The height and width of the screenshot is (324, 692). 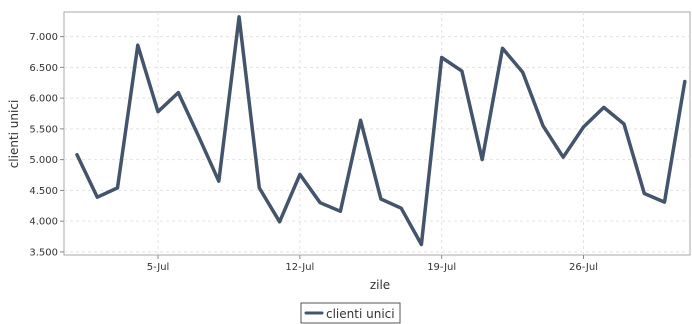 What do you see at coordinates (299, 267) in the screenshot?
I see `x-tick-label: 12-Jul` at bounding box center [299, 267].